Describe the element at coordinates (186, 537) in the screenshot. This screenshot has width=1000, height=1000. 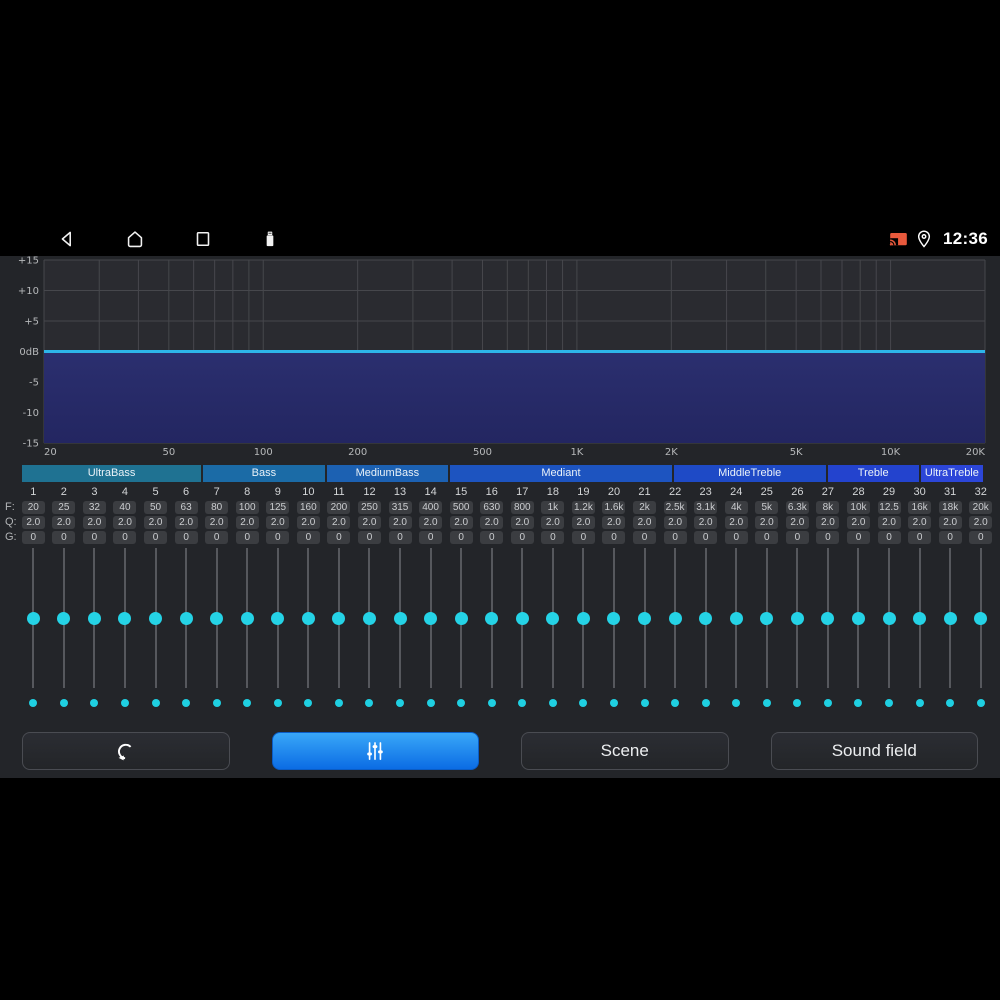
I see `band-6-cell: 0` at that location.